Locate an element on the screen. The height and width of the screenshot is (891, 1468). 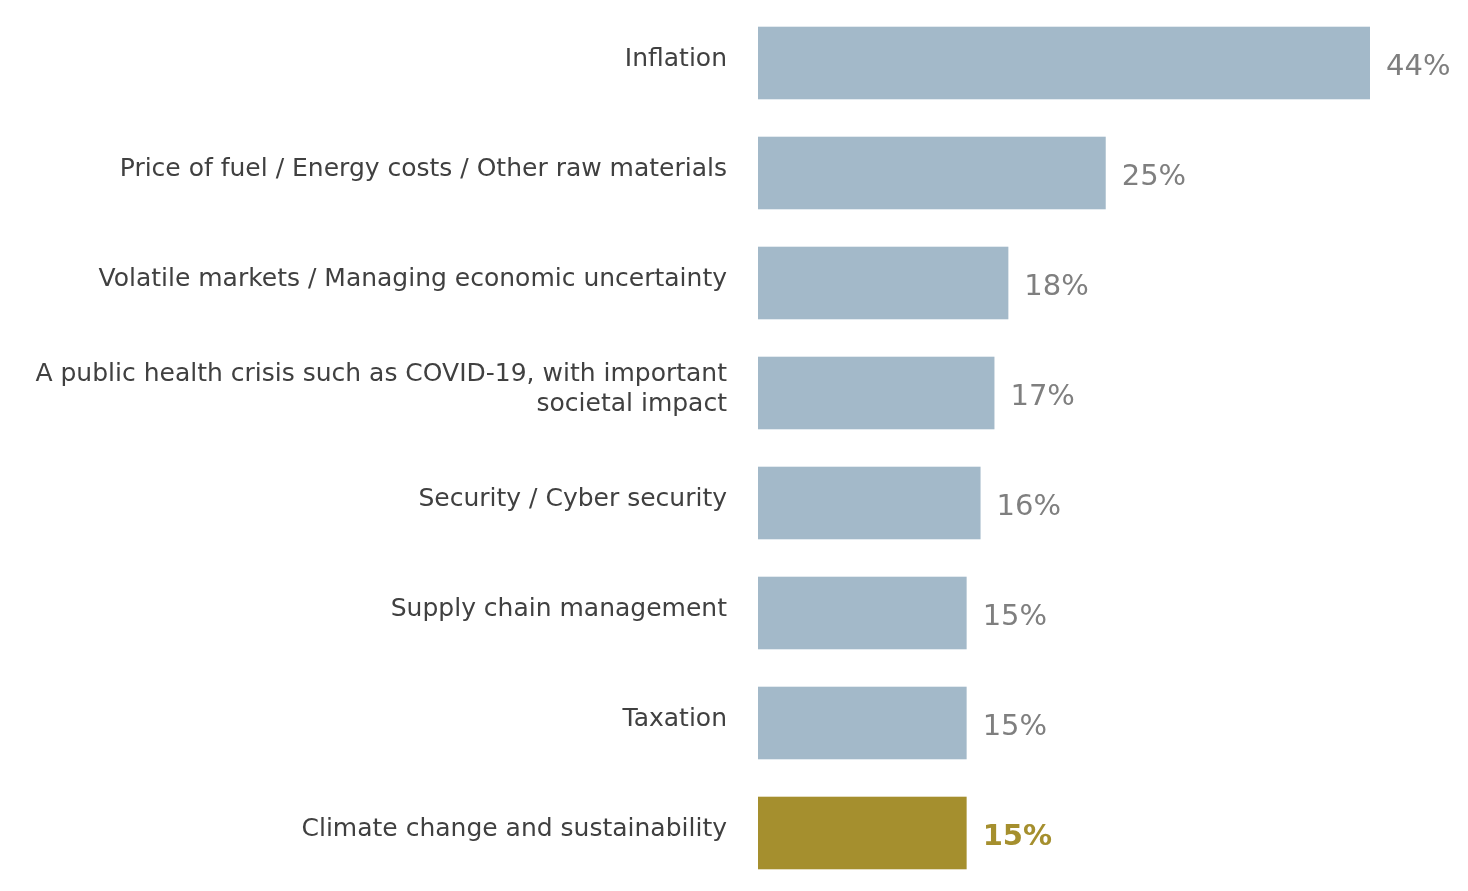
y-tick-label: Supply chain management is located at coordinates (559, 607).